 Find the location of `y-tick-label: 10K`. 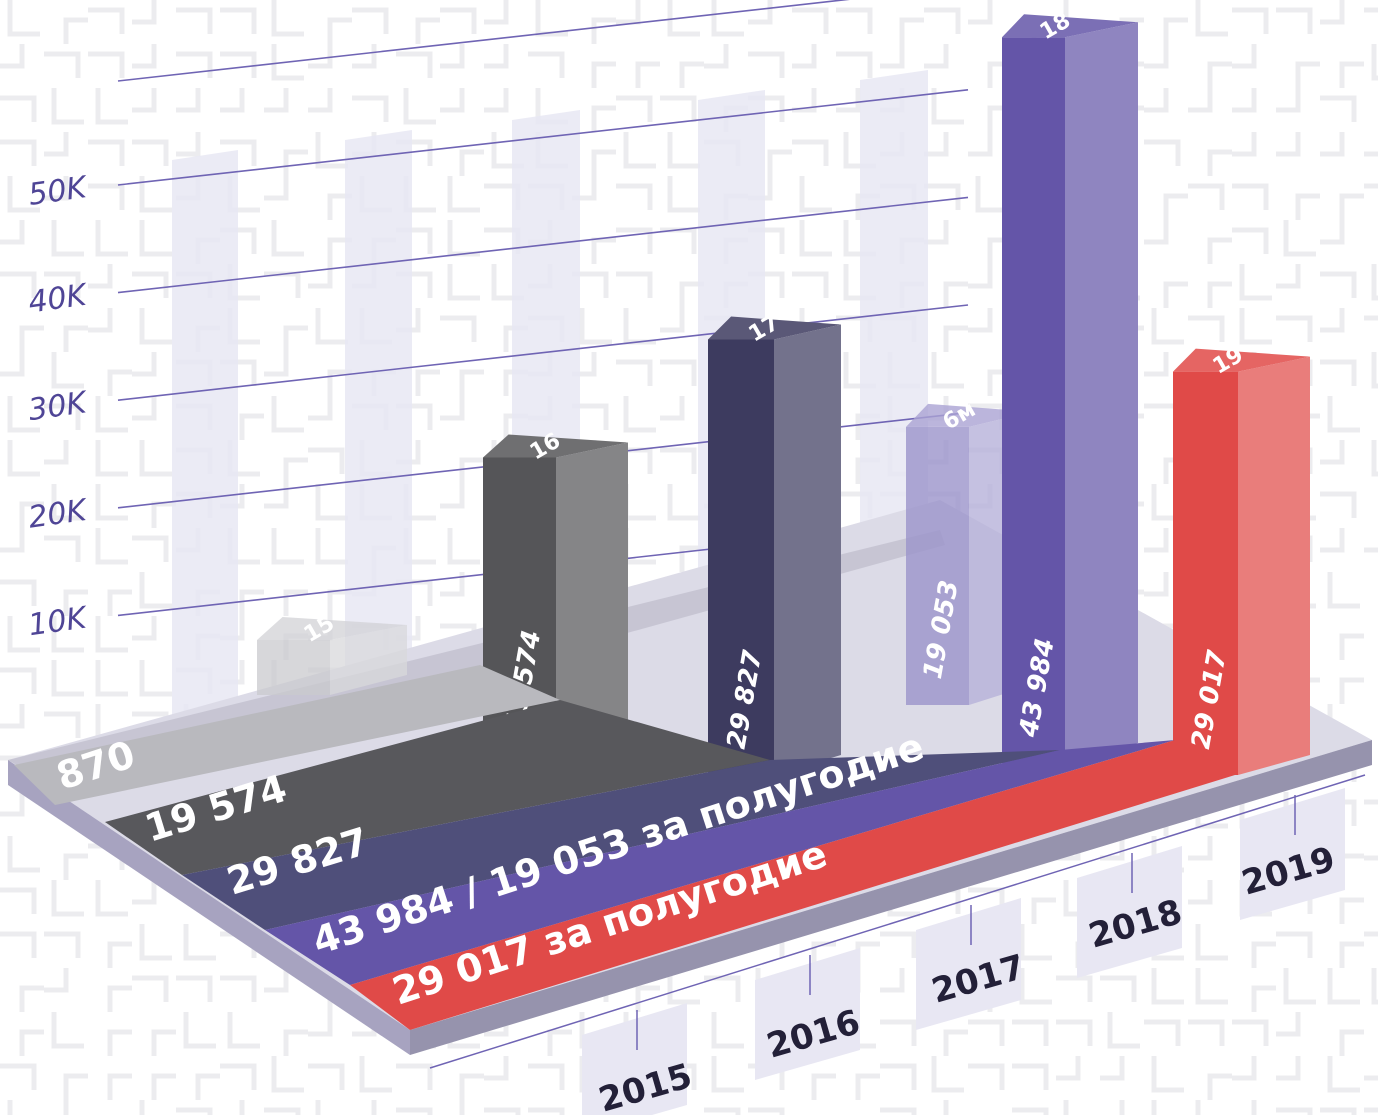

y-tick-label: 10K is located at coordinates (58, 621).